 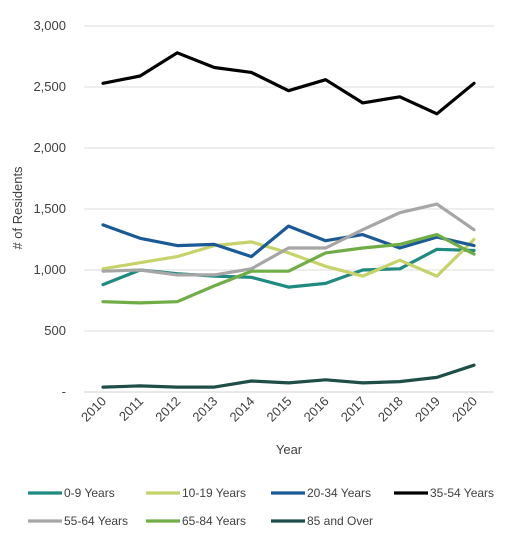 What do you see at coordinates (55, 330) in the screenshot?
I see `y-tick-label: 500` at bounding box center [55, 330].